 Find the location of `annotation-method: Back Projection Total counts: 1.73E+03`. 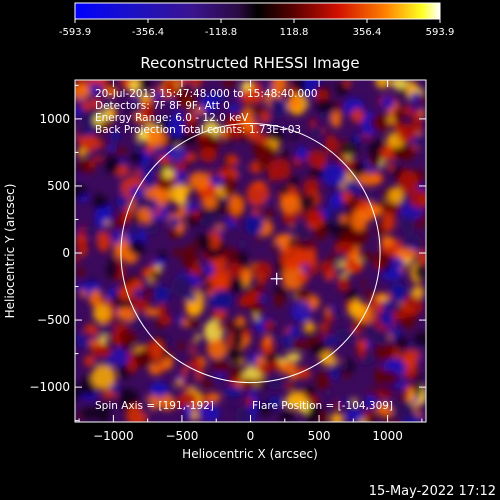

annotation-method: Back Projection Total counts: 1.73E+03 is located at coordinates (198, 130).